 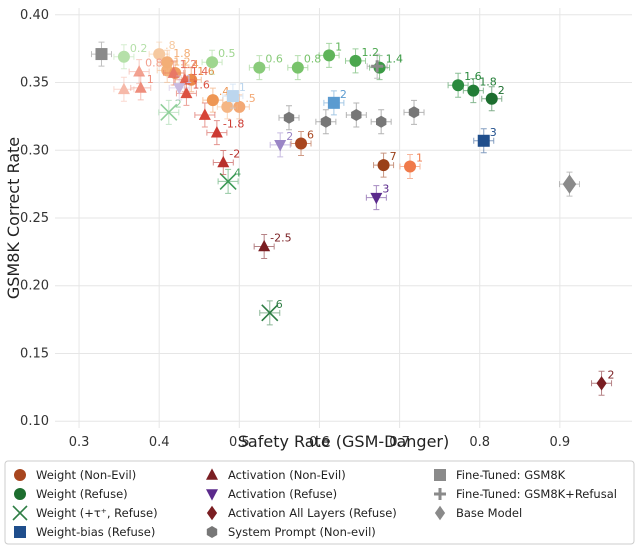 I want to click on point-label: .5, so click(x=250, y=98).